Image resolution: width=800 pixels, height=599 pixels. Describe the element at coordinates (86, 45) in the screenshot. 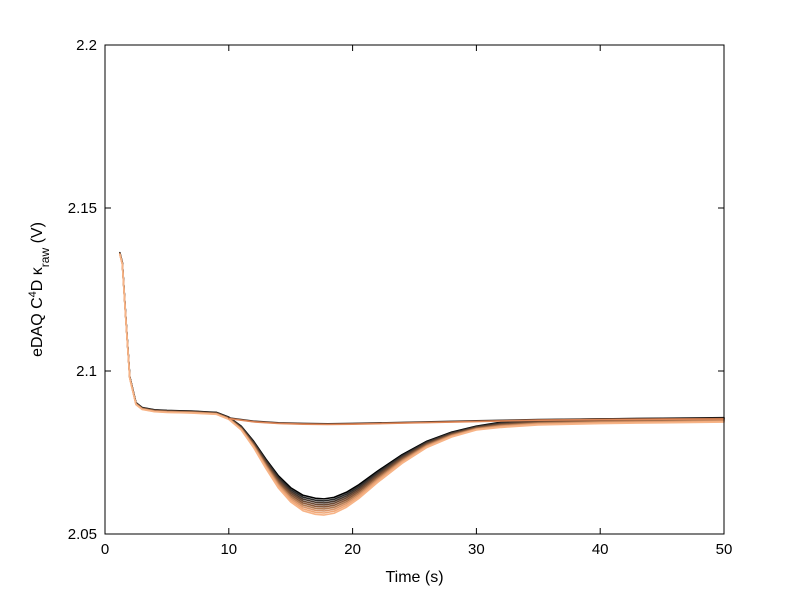

I see `y-tick-label: 2.2` at that location.